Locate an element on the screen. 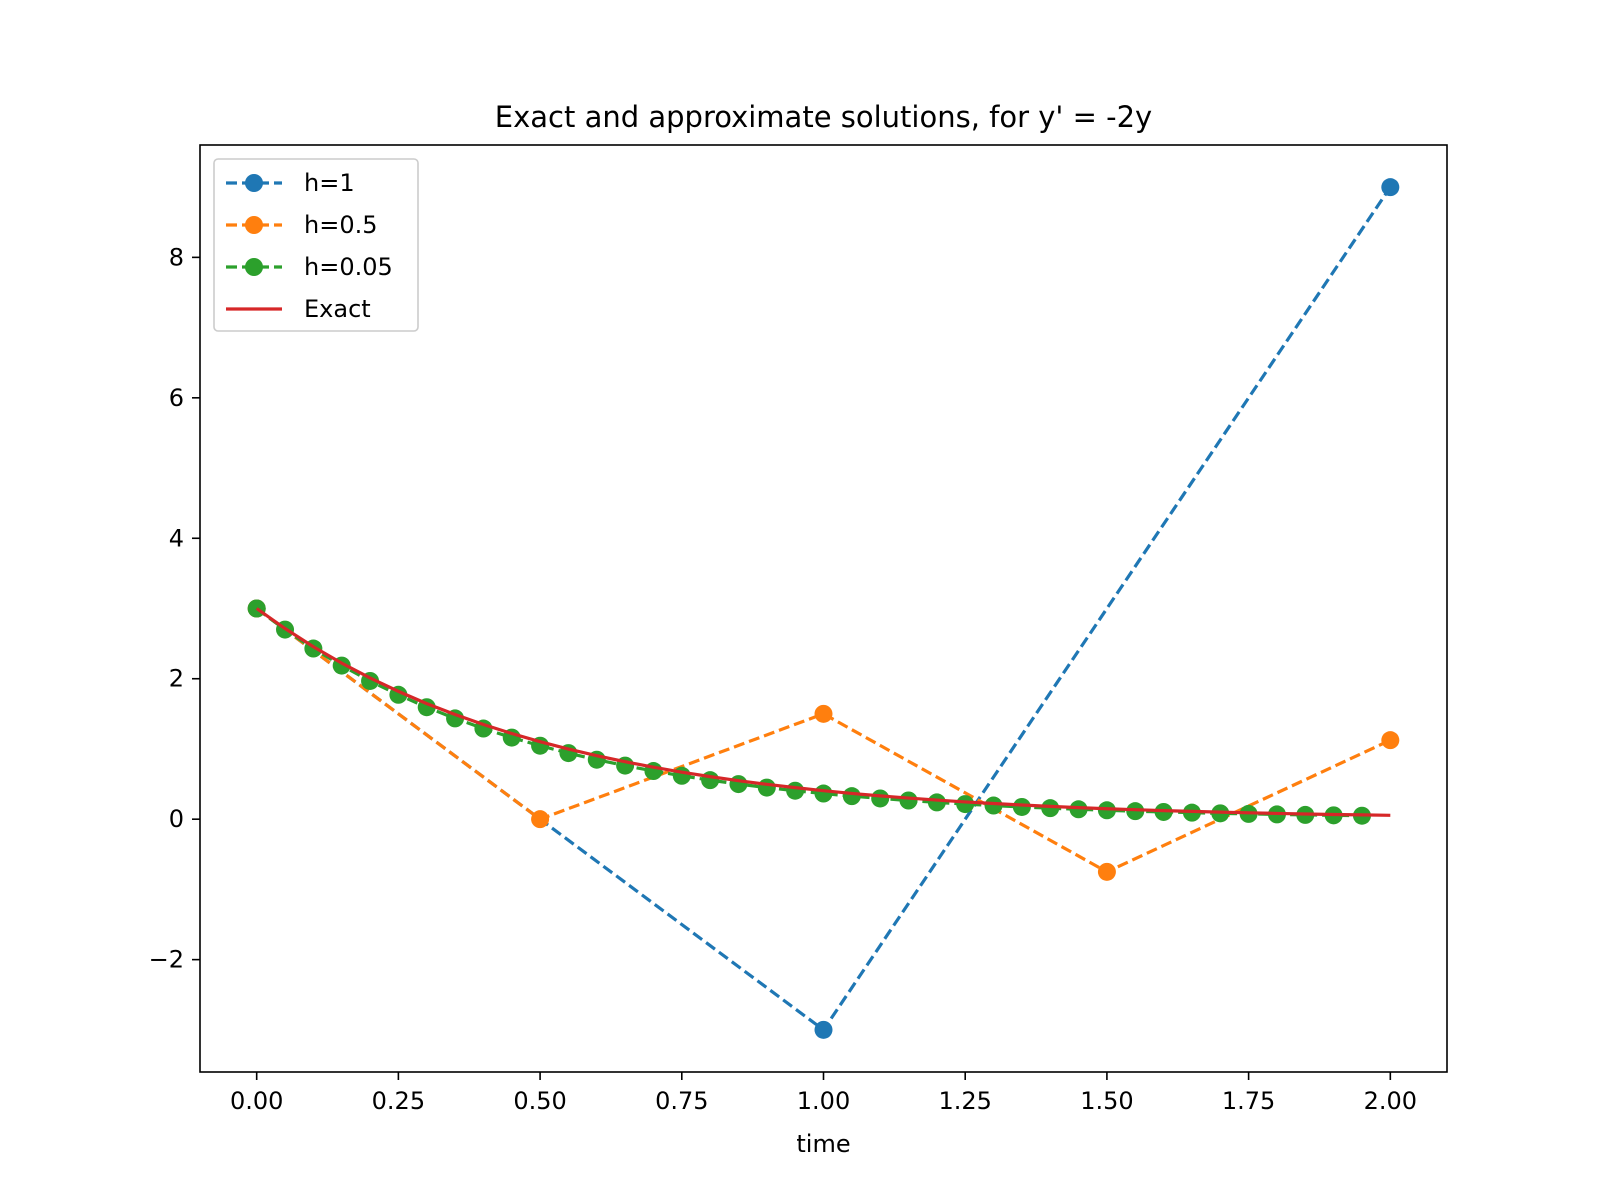 The height and width of the screenshot is (1200, 1600). x-tick-label: 1.25 is located at coordinates (964, 1101).